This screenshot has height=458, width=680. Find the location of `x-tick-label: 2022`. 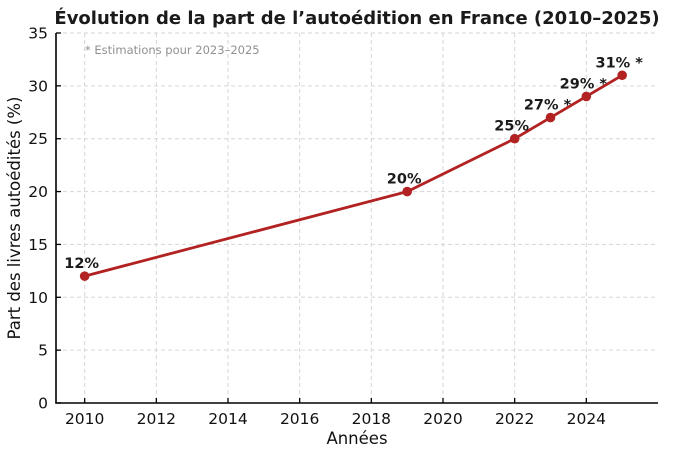

x-tick-label: 2022 is located at coordinates (514, 419).